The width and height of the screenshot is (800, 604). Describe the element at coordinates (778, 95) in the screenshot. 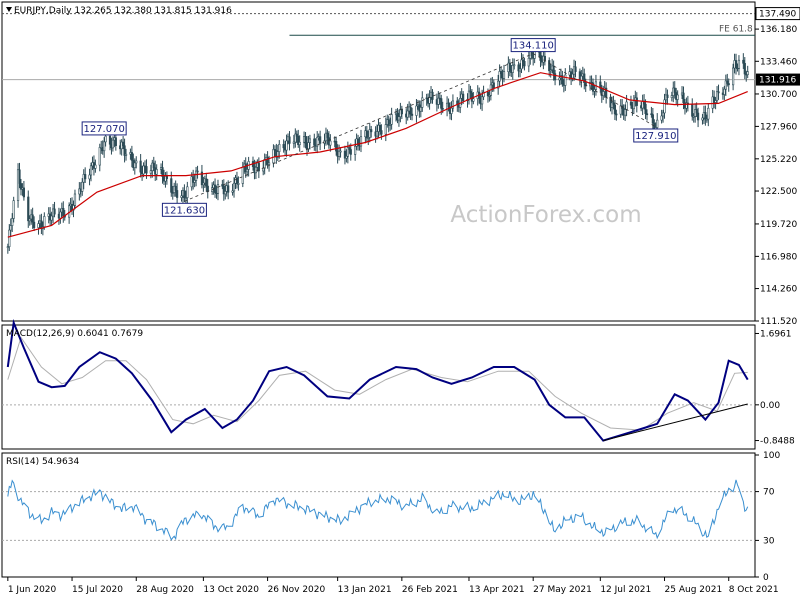

I see `price-y-tick-label: 130.700` at that location.